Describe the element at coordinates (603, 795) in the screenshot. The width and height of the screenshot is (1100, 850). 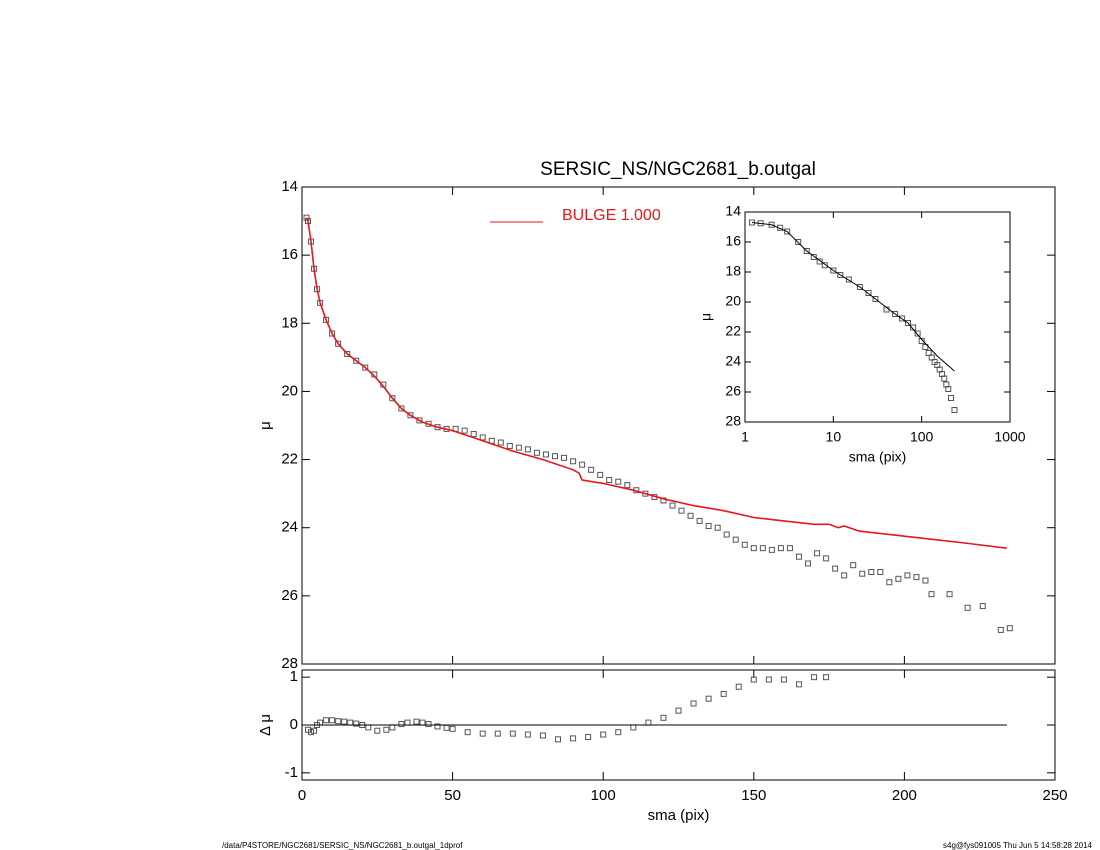
I see `x-tick-label: 100` at that location.